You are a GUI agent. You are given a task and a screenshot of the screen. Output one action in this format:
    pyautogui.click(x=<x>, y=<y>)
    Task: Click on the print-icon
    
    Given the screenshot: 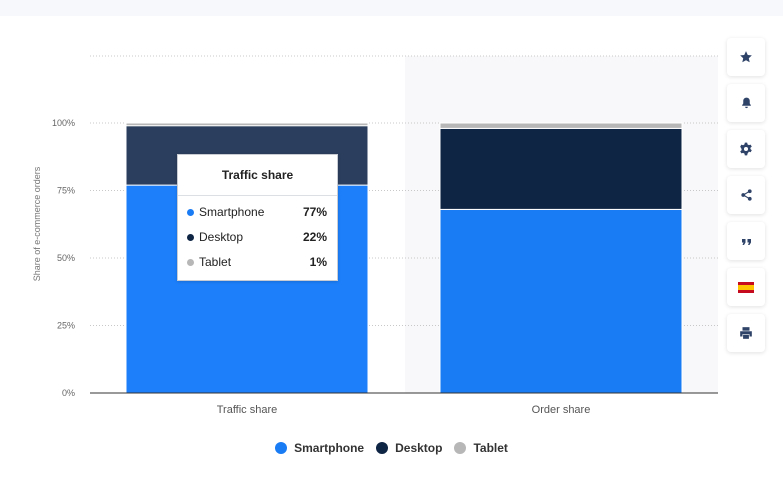 What is the action you would take?
    pyautogui.click(x=746, y=333)
    